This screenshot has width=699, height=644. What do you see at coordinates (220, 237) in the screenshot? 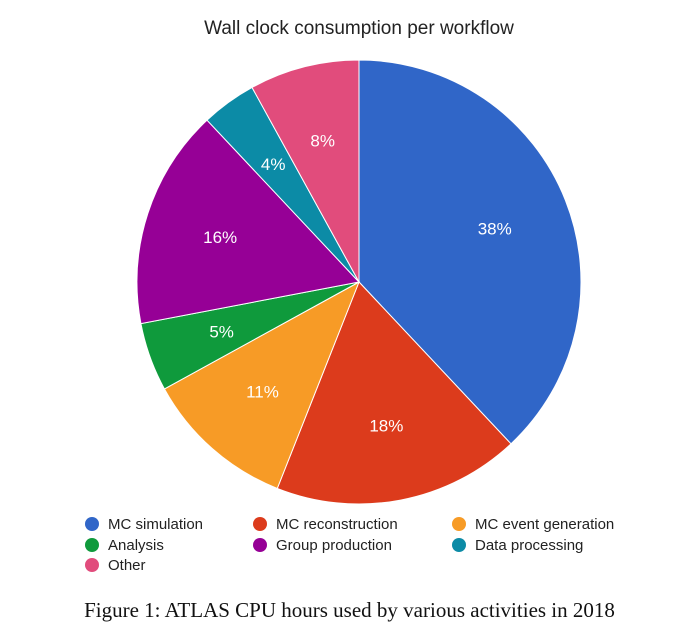
I see `slice-label-group-production: 16%` at bounding box center [220, 237].